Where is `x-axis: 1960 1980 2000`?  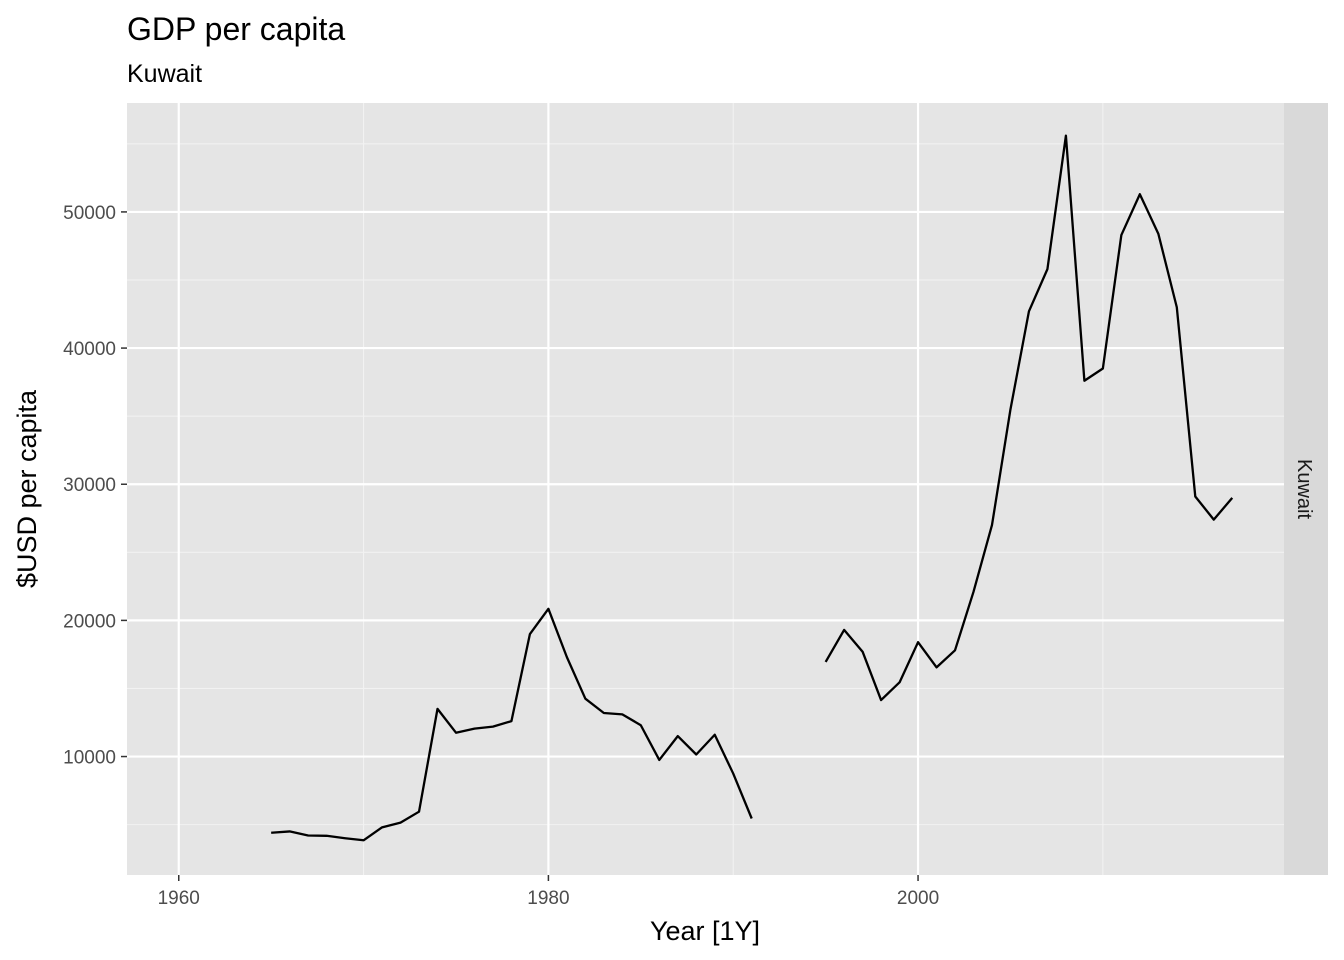 x-axis: 1960 1980 2000 is located at coordinates (548, 892).